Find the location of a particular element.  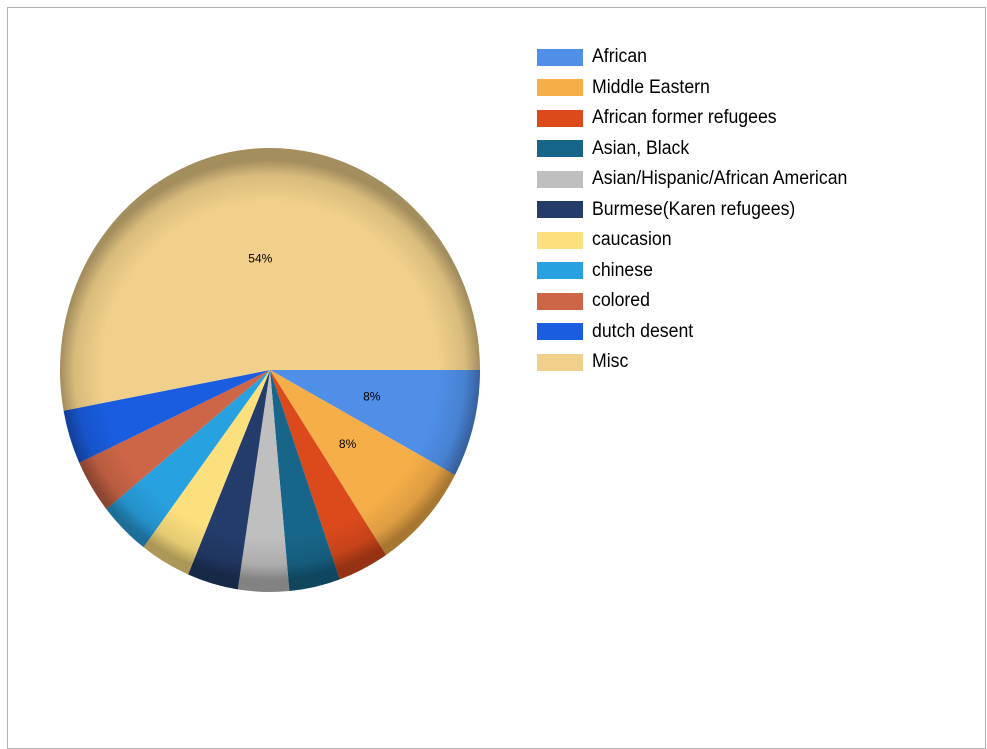

legend-item-african: African is located at coordinates (702, 57).